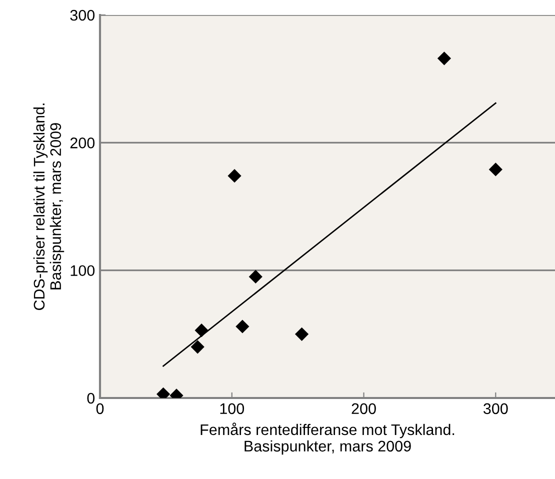  Describe the element at coordinates (495, 408) in the screenshot. I see `x-tick-label: 300` at that location.